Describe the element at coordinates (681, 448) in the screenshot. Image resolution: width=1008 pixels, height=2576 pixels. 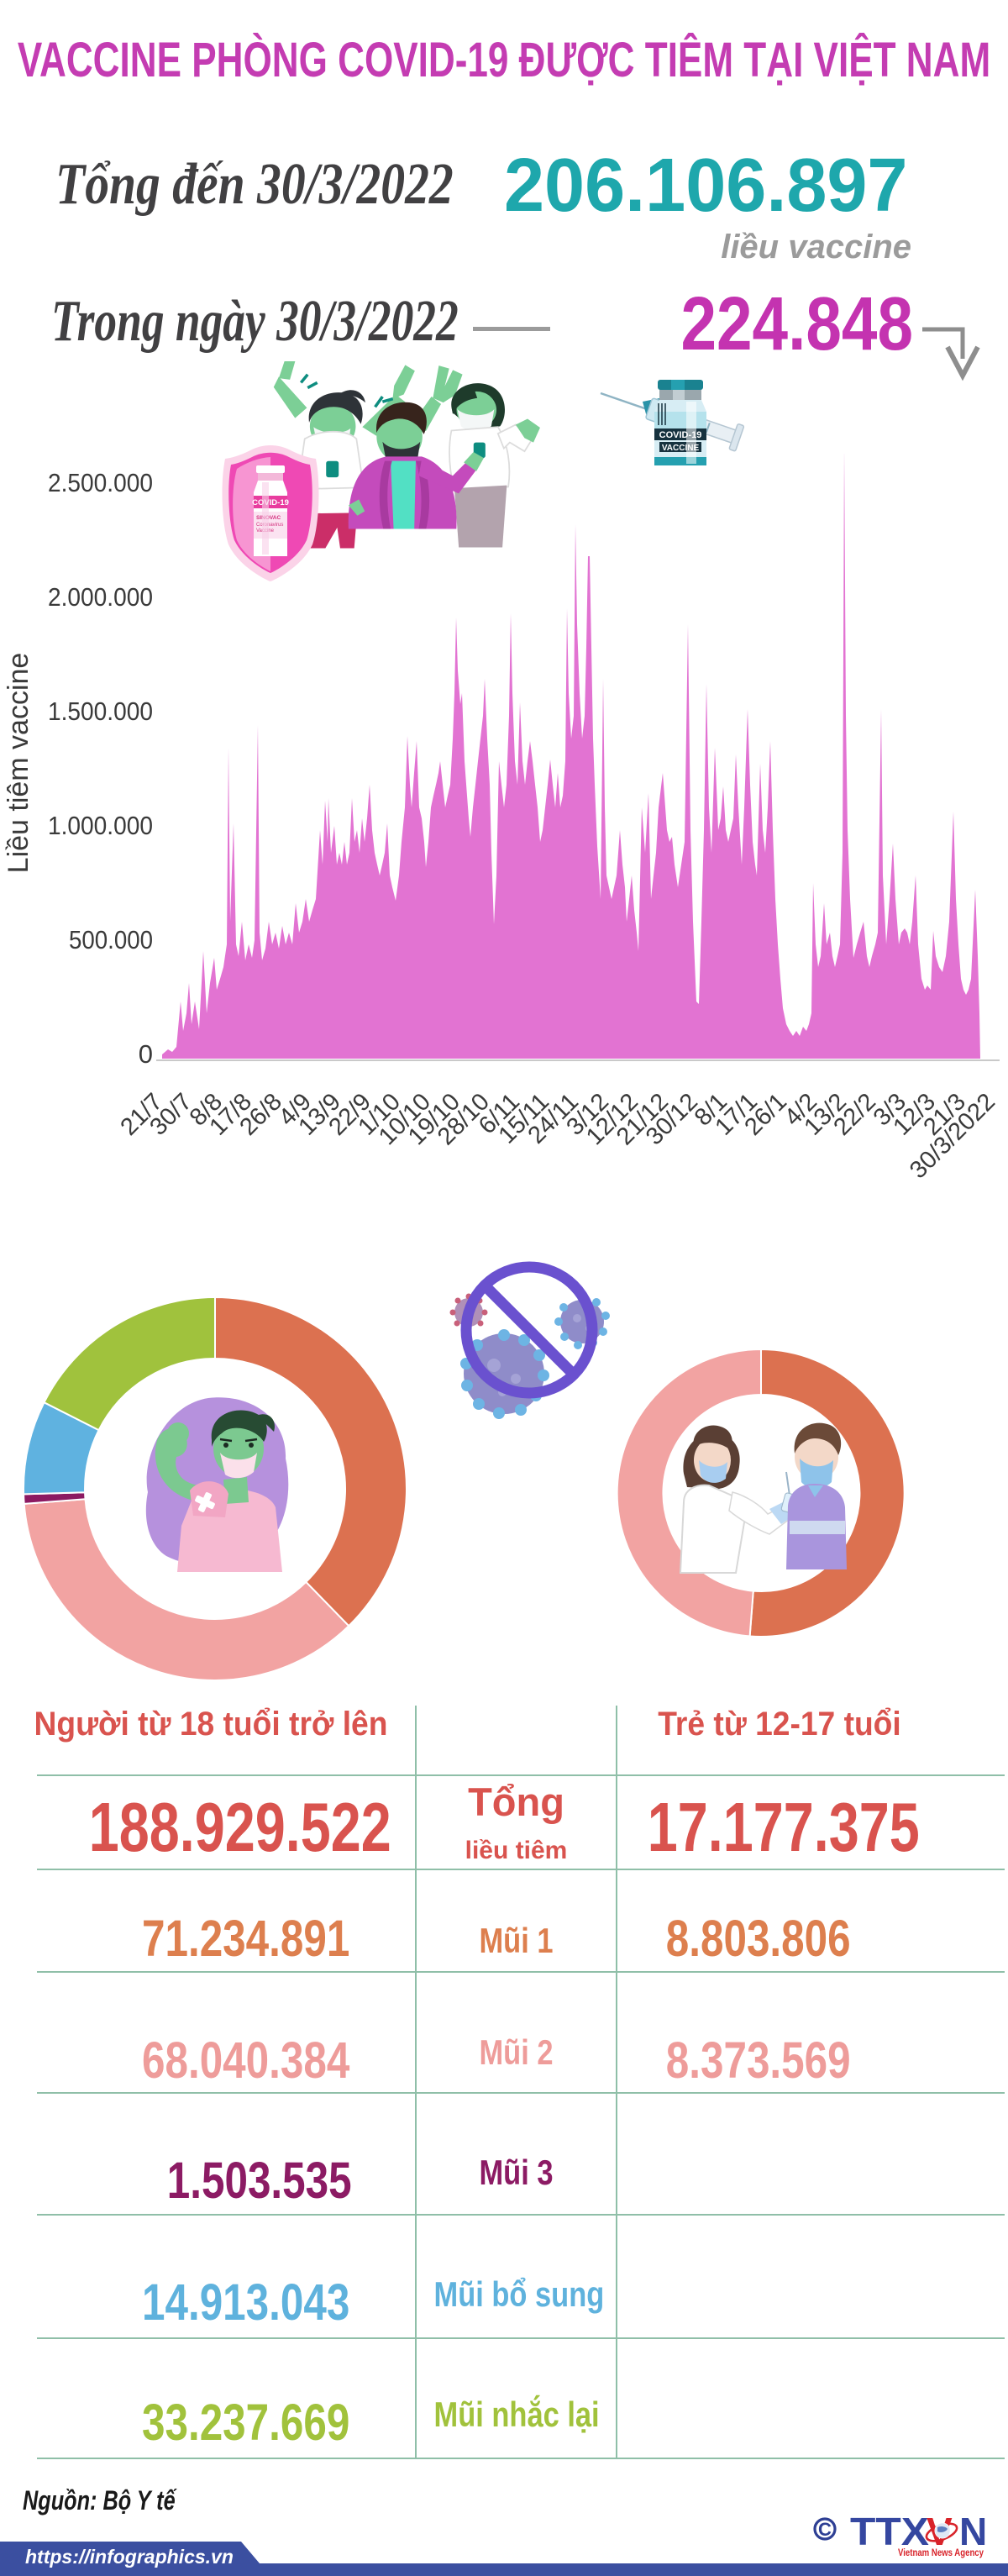
I see `svg-text: VACCINE` at that location.